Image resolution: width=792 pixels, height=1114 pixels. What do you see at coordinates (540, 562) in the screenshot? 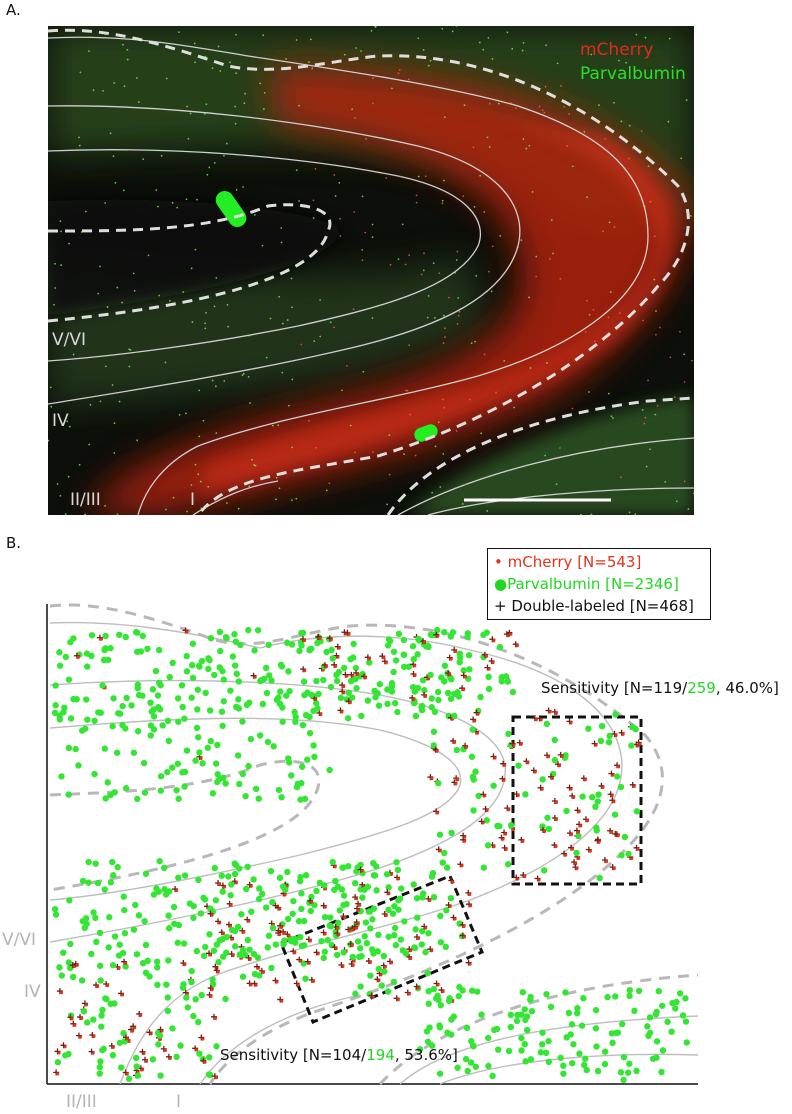
I see `legend-mcherry-name: mCherry` at bounding box center [540, 562].